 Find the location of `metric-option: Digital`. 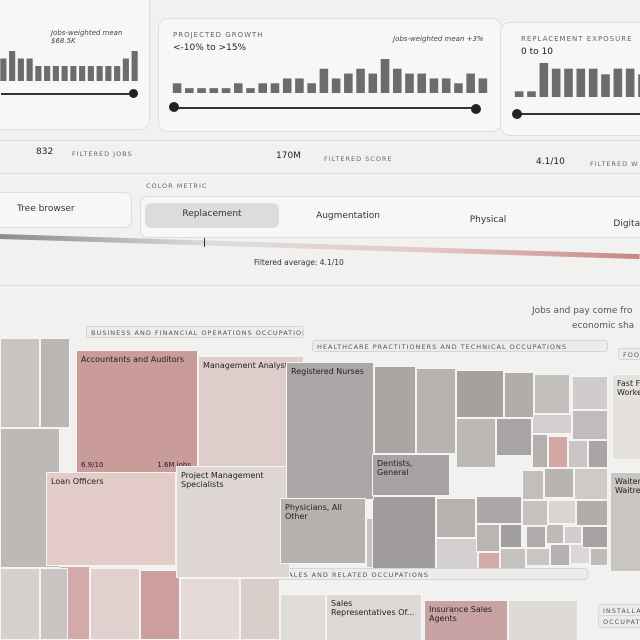

metric-option: Digital is located at coordinates (626, 224).